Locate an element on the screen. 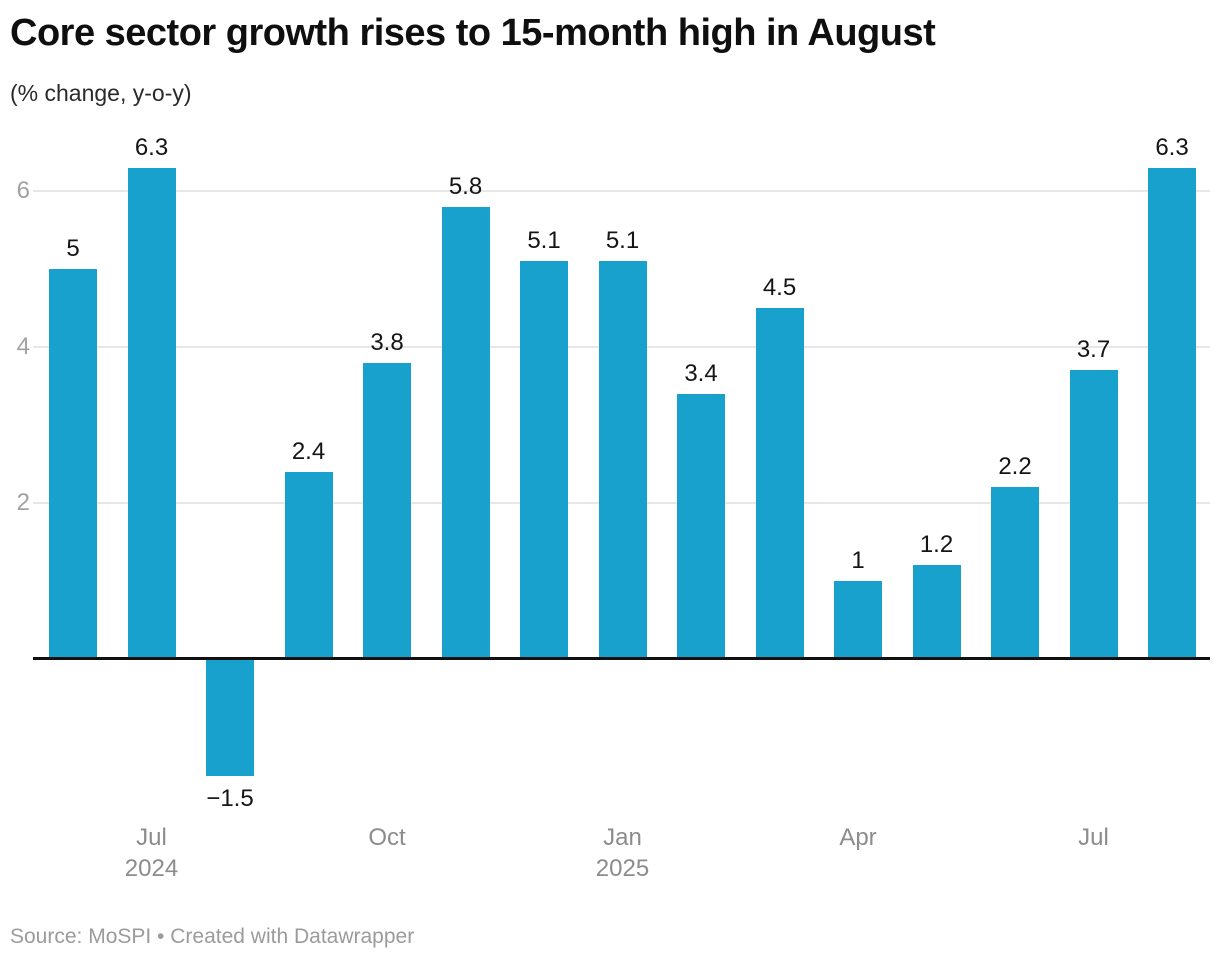 Image resolution: width=1220 pixels, height=962 pixels. y-axis-tick-label: 6 is located at coordinates (23, 190).